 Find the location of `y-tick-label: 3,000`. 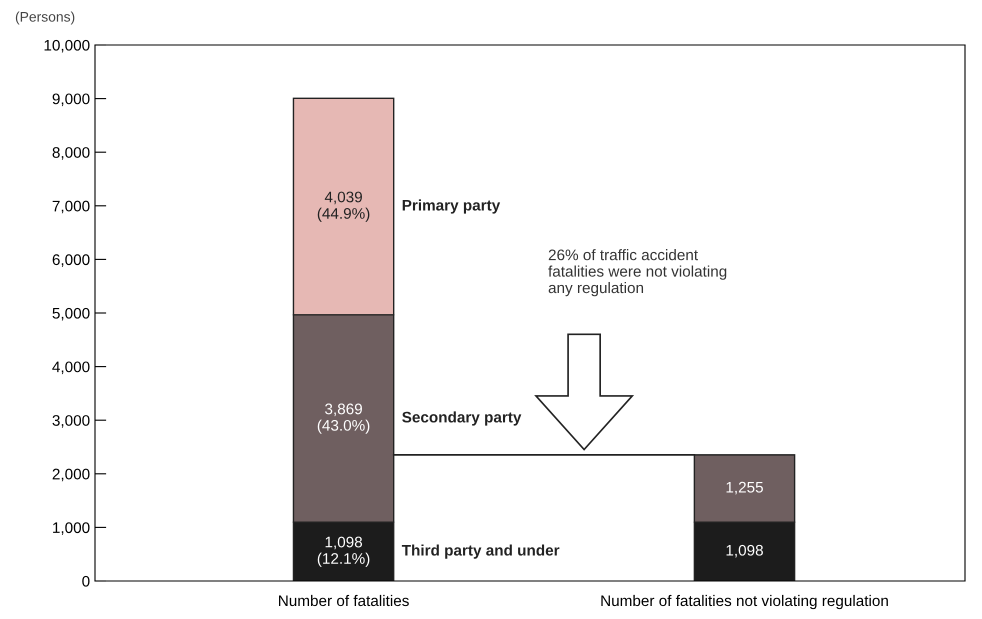

y-tick-label: 3,000 is located at coordinates (71, 421).